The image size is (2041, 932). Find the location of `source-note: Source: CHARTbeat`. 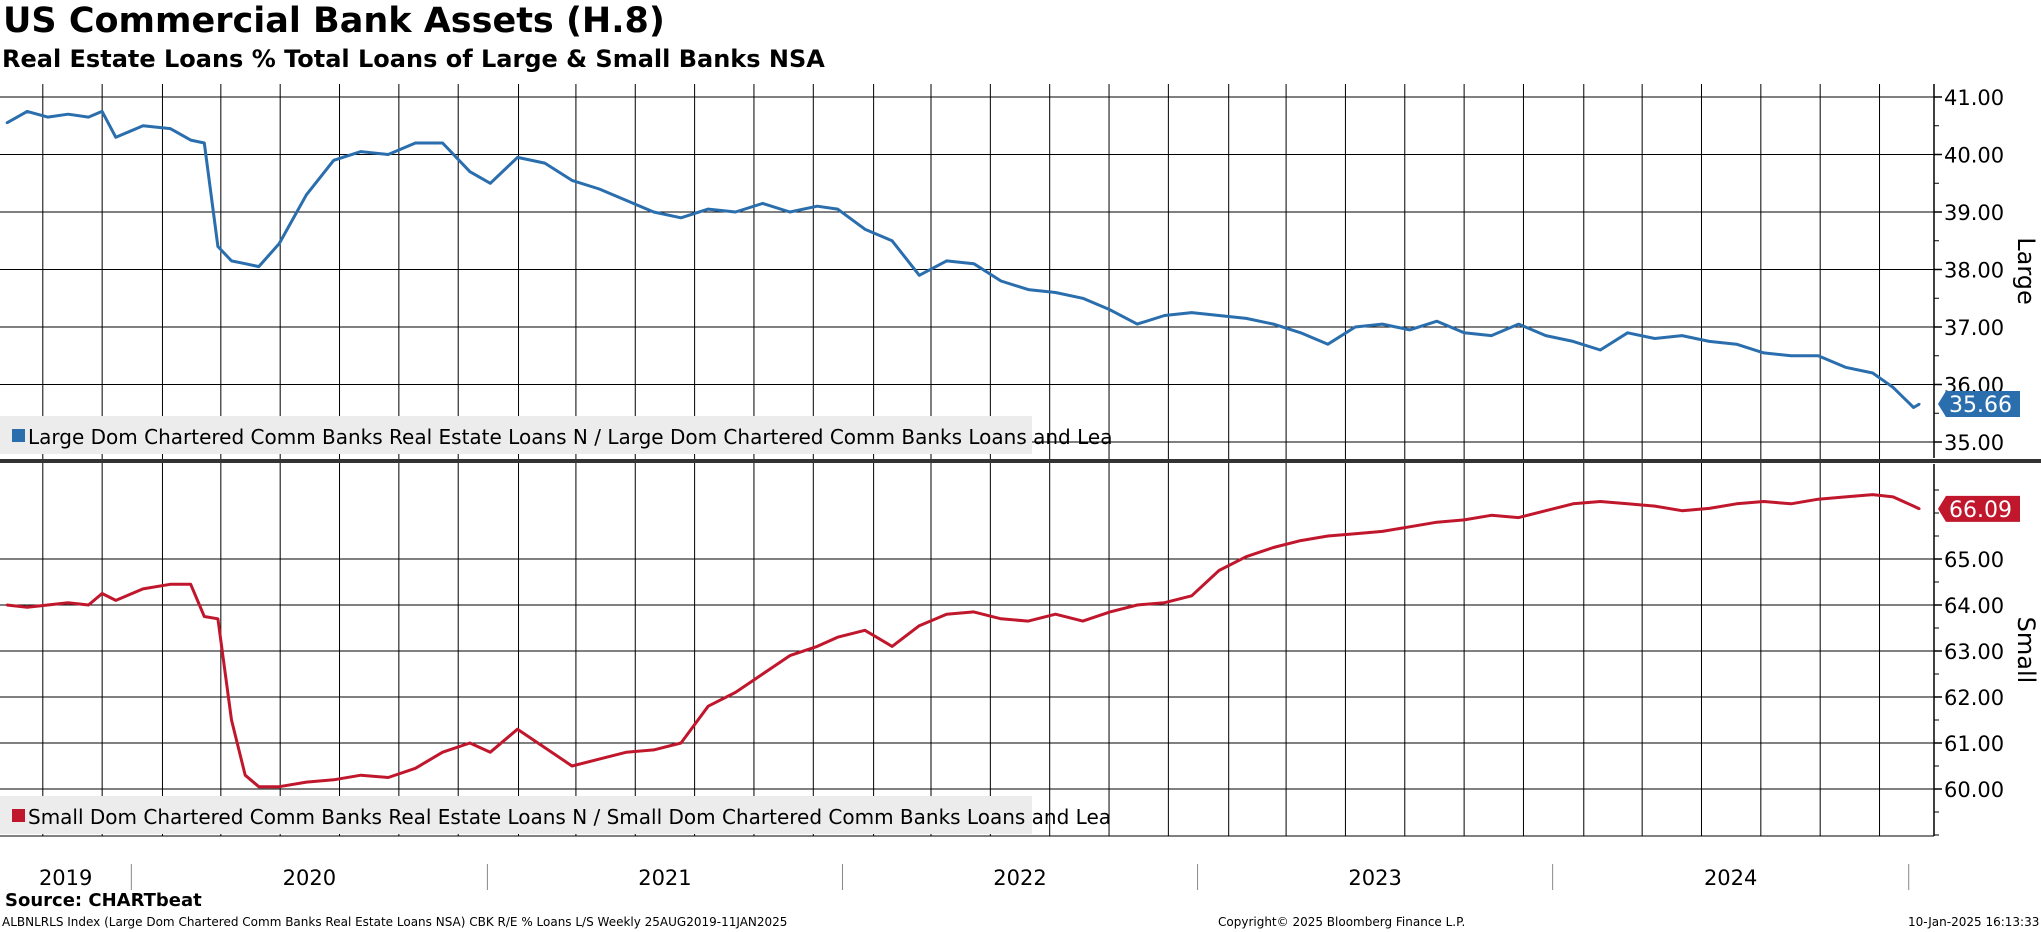

source-note: Source: CHARTbeat is located at coordinates (103, 900).